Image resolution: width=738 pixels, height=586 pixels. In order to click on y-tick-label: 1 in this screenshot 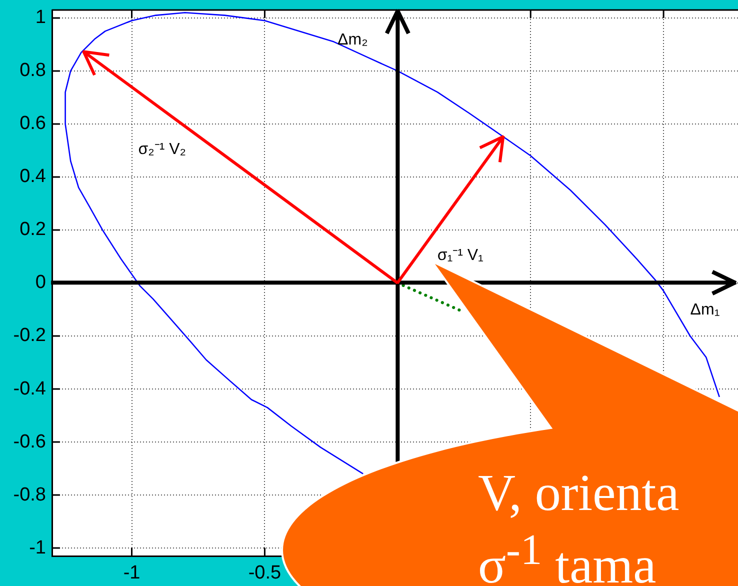, I will do `click(40, 17)`.